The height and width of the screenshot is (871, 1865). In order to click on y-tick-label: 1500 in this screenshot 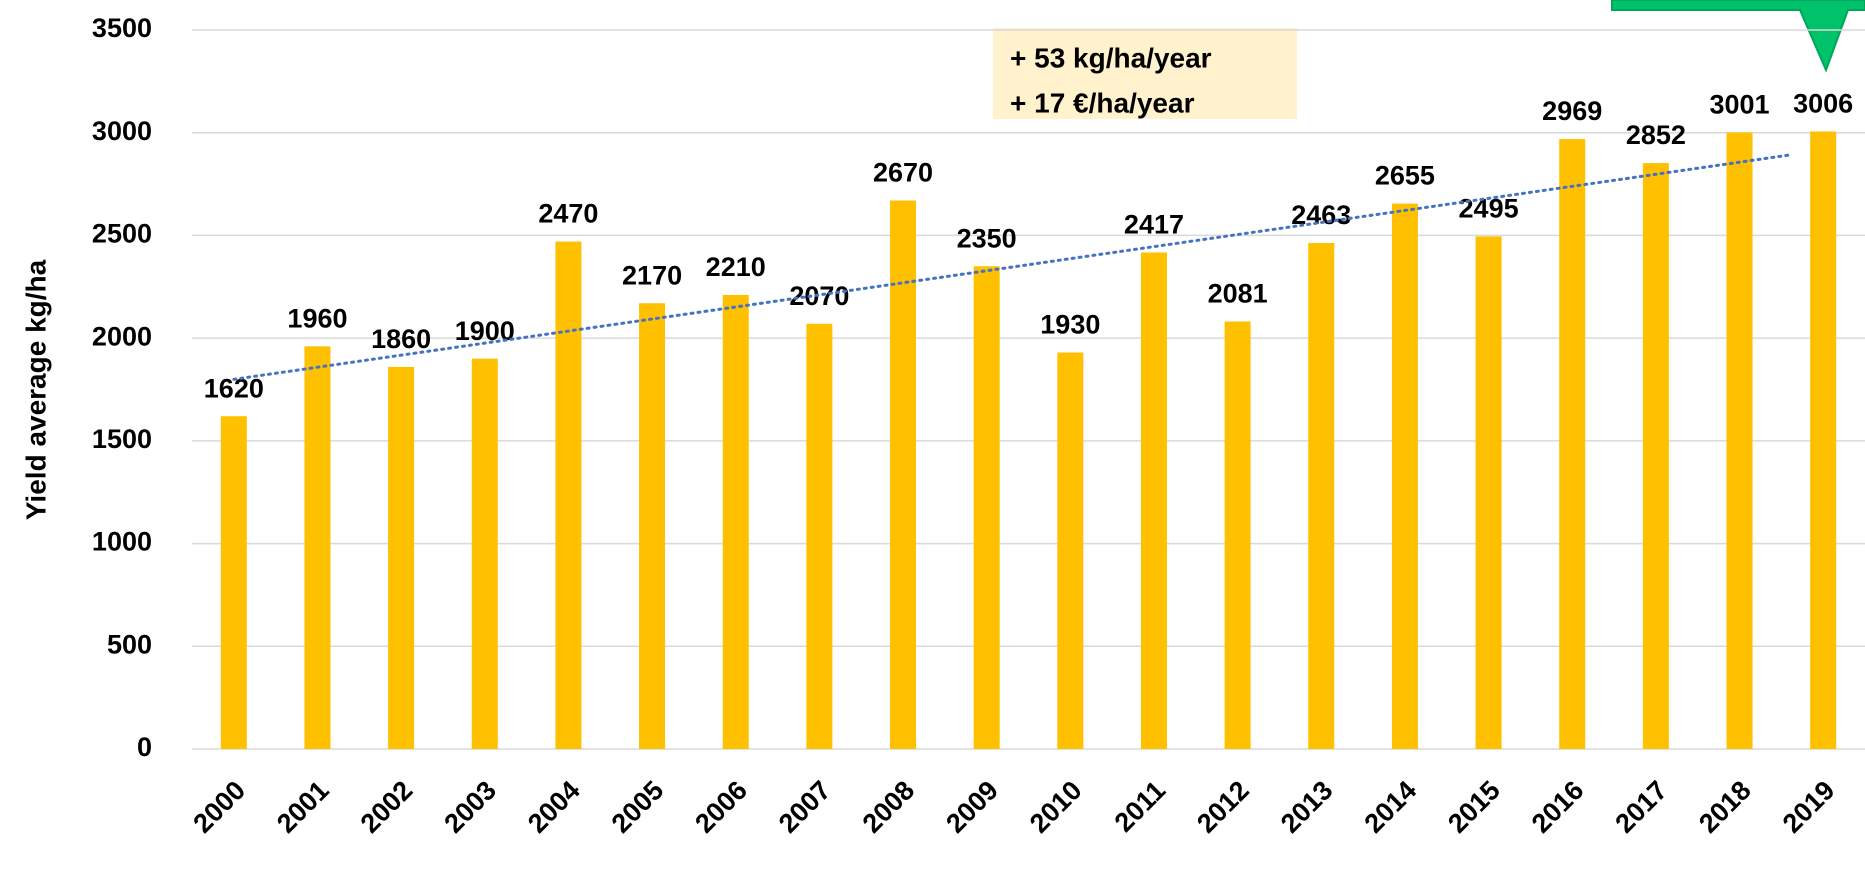, I will do `click(122, 439)`.